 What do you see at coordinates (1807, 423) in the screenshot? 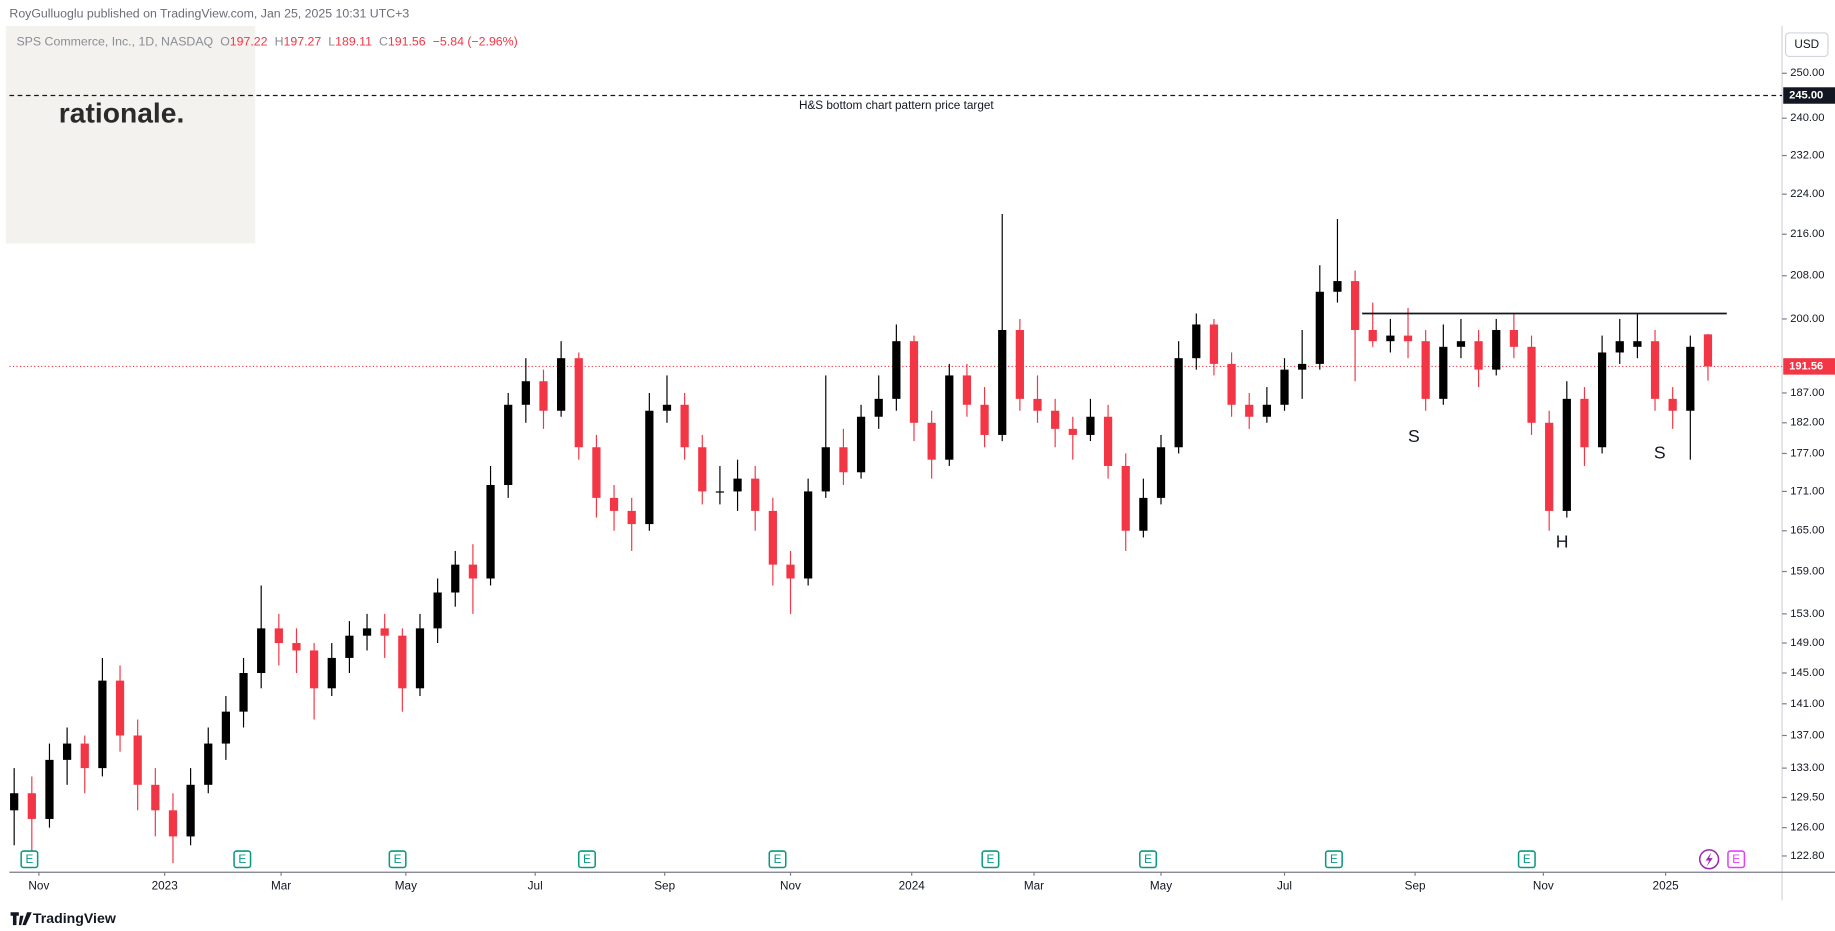
I see `y-tick-label: 182.00` at bounding box center [1807, 423].